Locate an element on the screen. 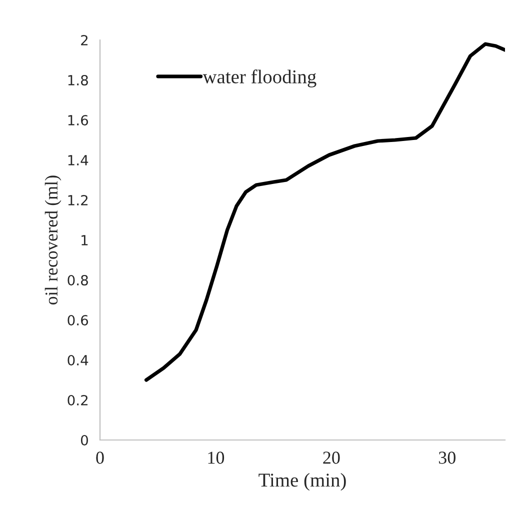  x-tick-label: 0 is located at coordinates (100, 458).